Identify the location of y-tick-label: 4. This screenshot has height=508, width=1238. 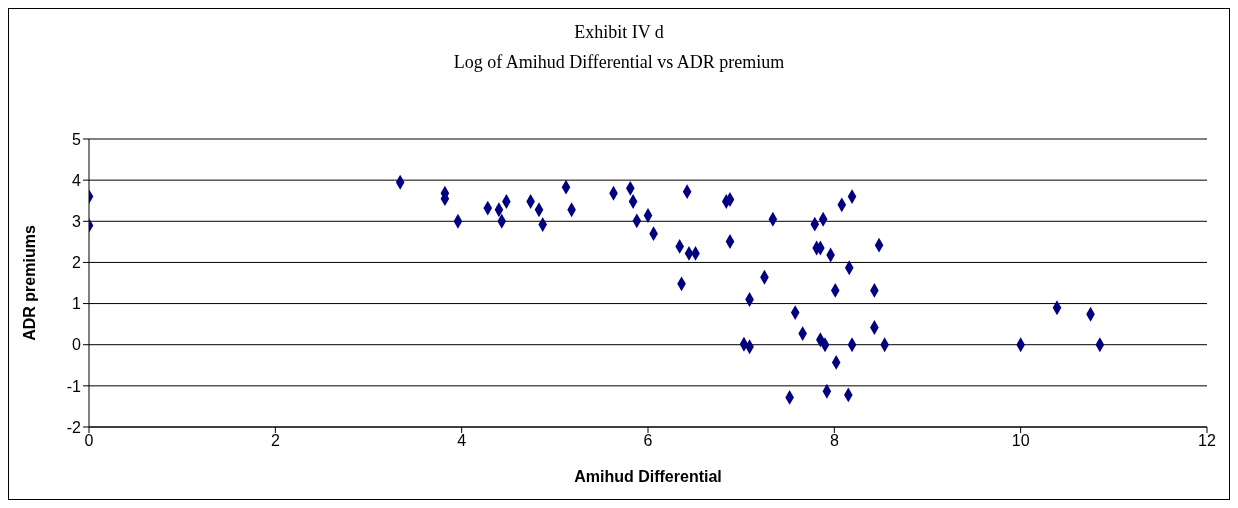
(77, 180).